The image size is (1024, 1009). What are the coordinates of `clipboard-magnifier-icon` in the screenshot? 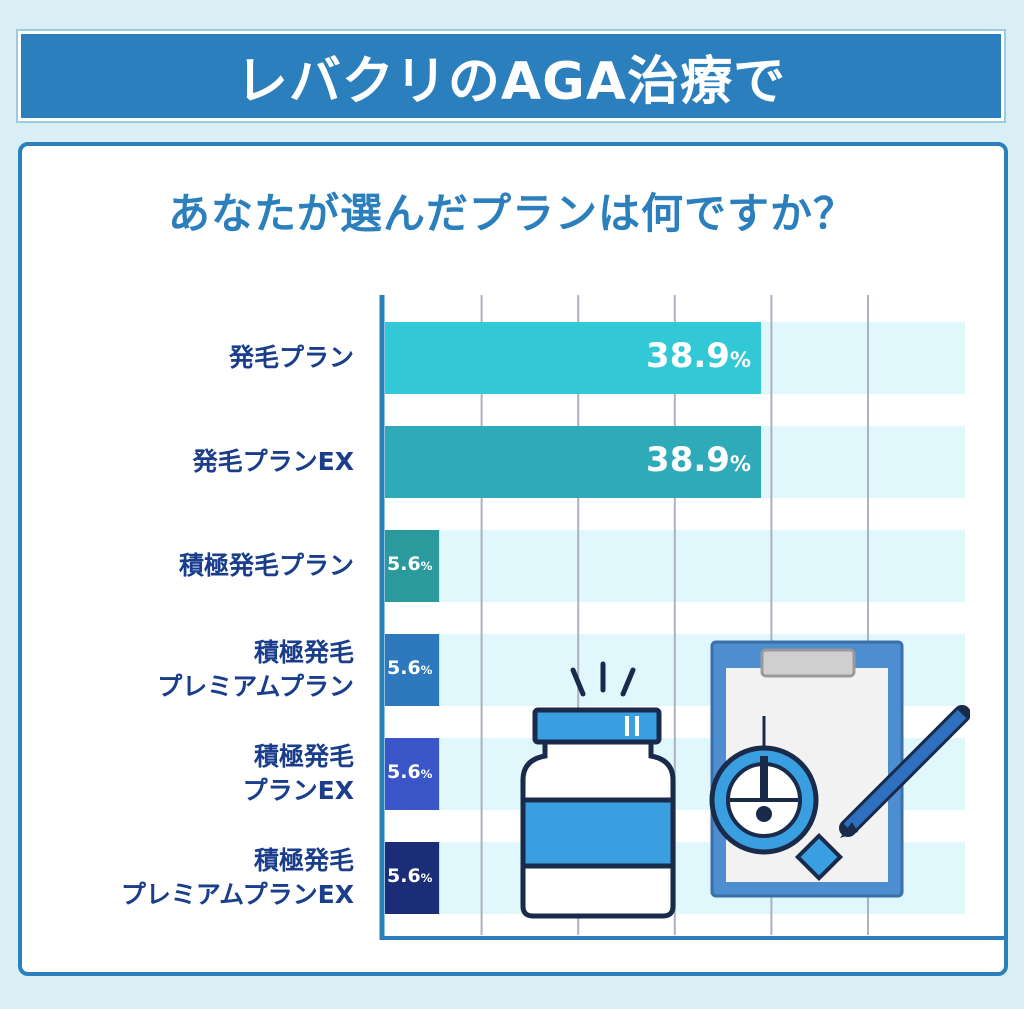 It's located at (839, 769).